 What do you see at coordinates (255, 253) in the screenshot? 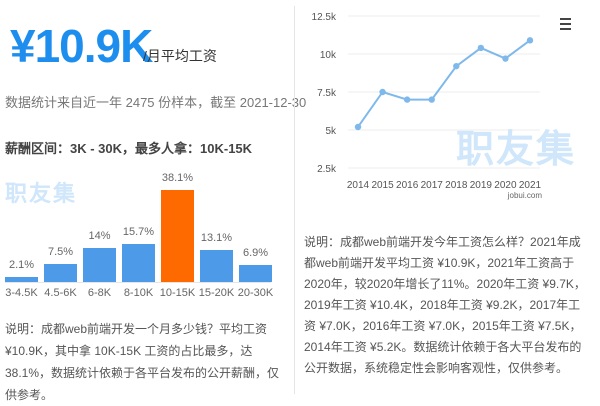
I see `bar-value-label: 6.9%` at bounding box center [255, 253].